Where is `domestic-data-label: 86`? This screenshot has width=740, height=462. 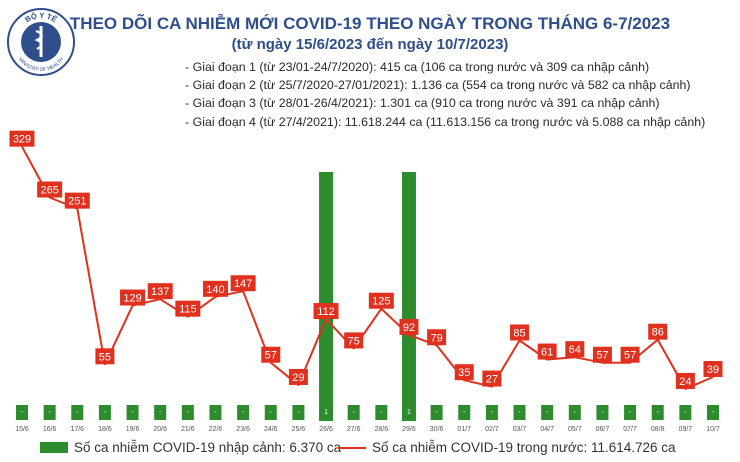
domestic-data-label: 86 is located at coordinates (658, 333).